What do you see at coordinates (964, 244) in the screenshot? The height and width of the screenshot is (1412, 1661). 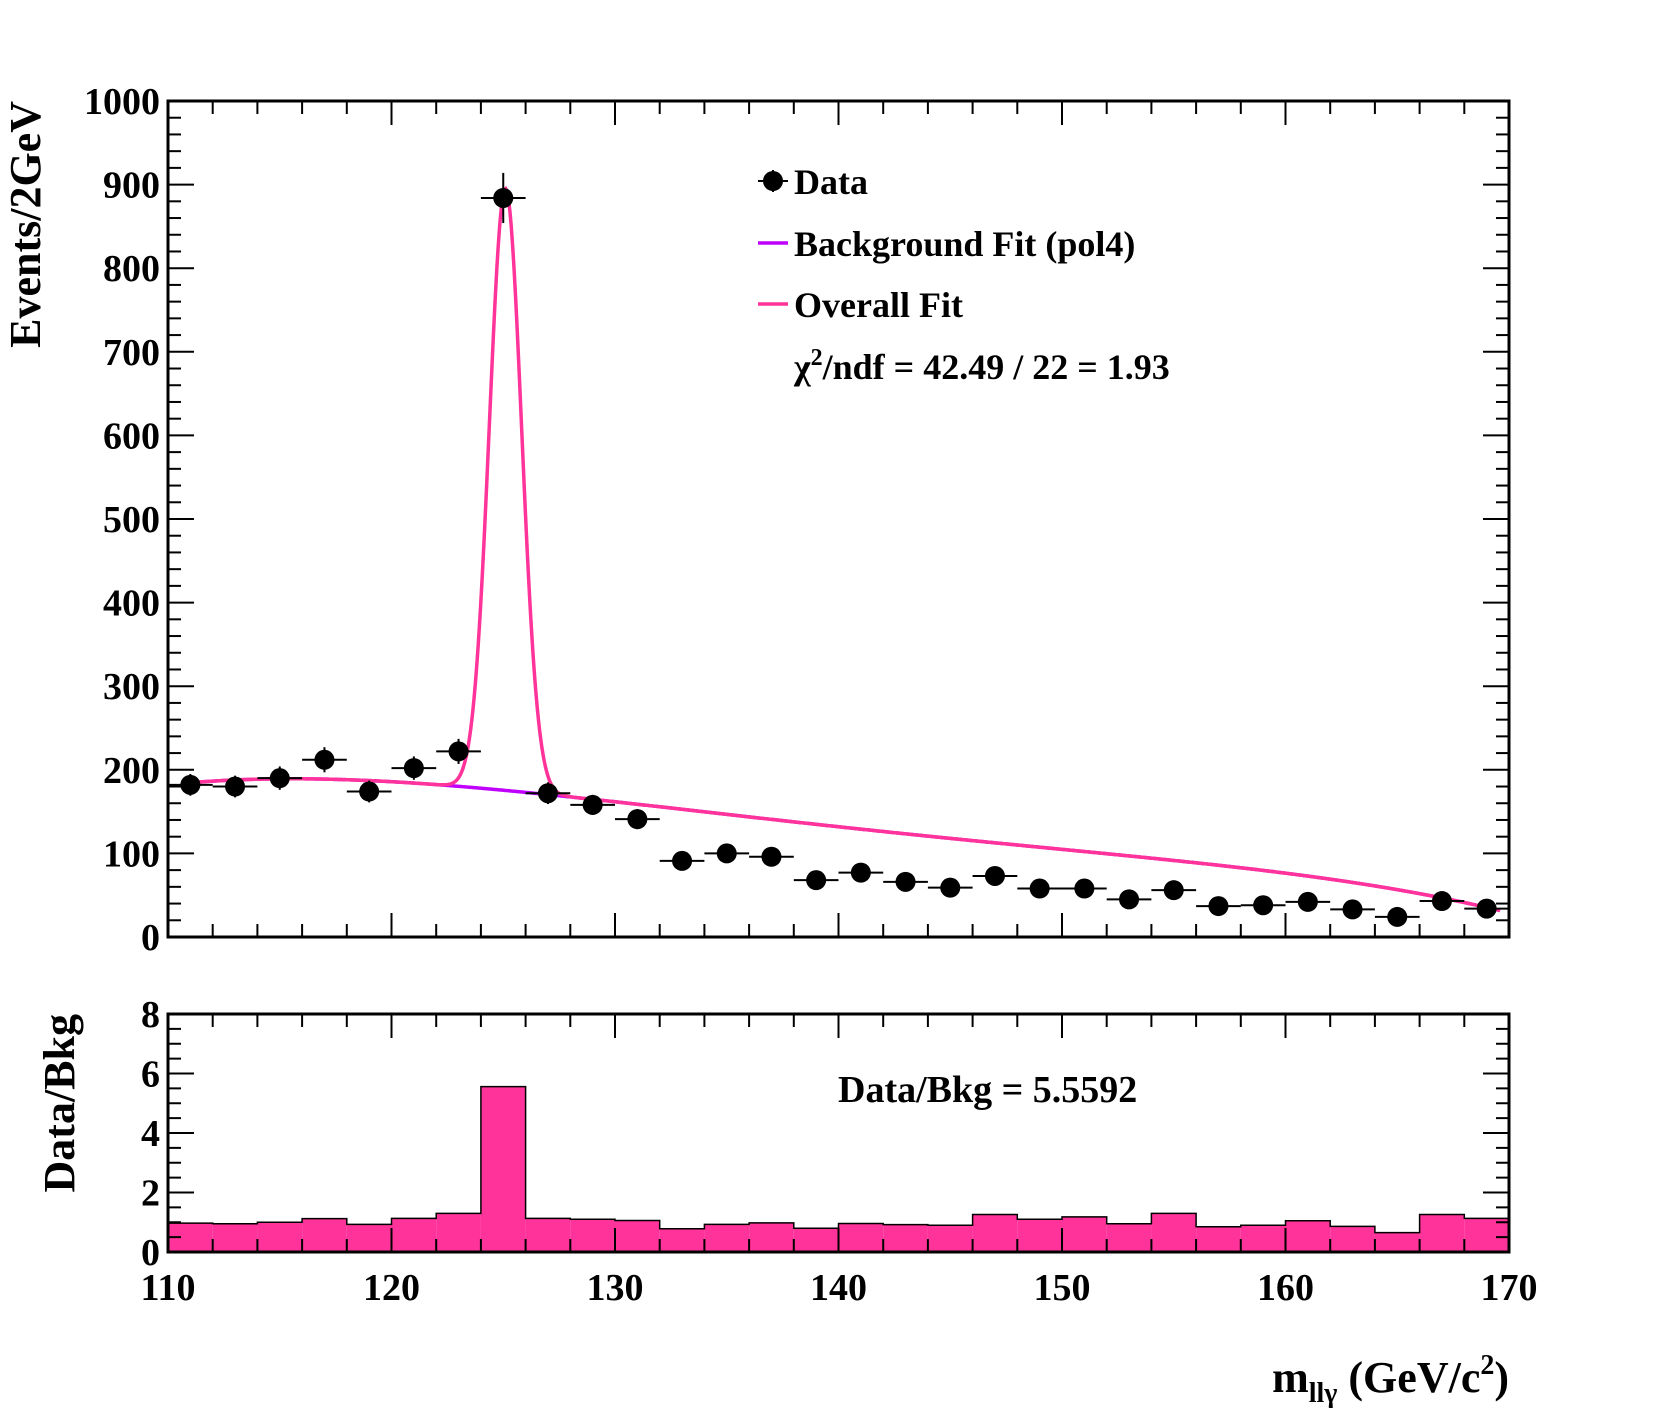 I see `legend-background-label: Background Fit (pol4)` at bounding box center [964, 244].